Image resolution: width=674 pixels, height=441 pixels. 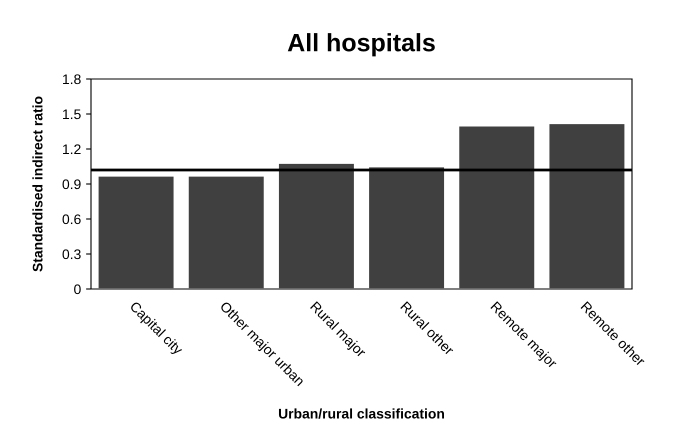 What do you see at coordinates (361, 44) in the screenshot?
I see `chart-title: All hospitals` at bounding box center [361, 44].